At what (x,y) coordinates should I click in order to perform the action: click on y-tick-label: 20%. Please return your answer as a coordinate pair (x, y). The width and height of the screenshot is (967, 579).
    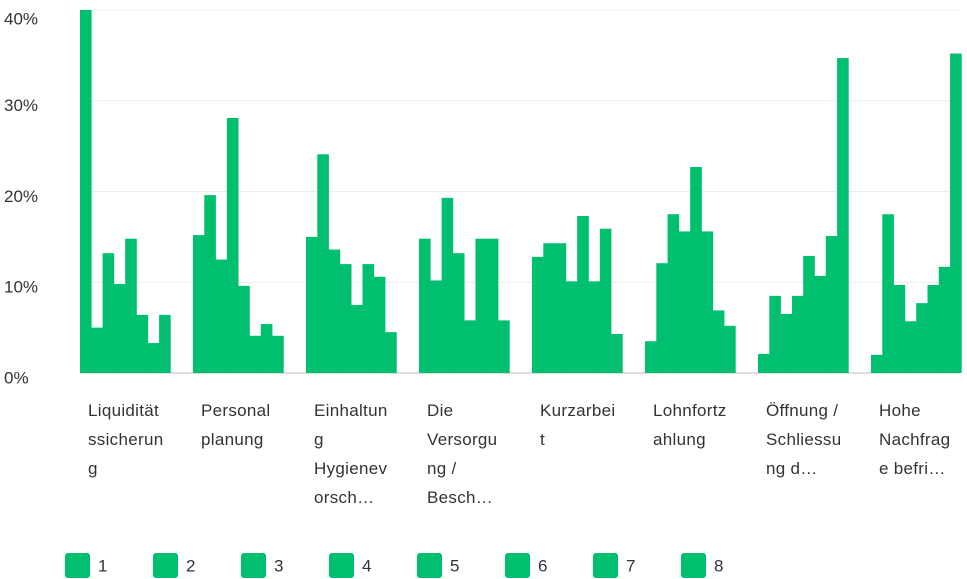
    Looking at the image, I should click on (21, 196).